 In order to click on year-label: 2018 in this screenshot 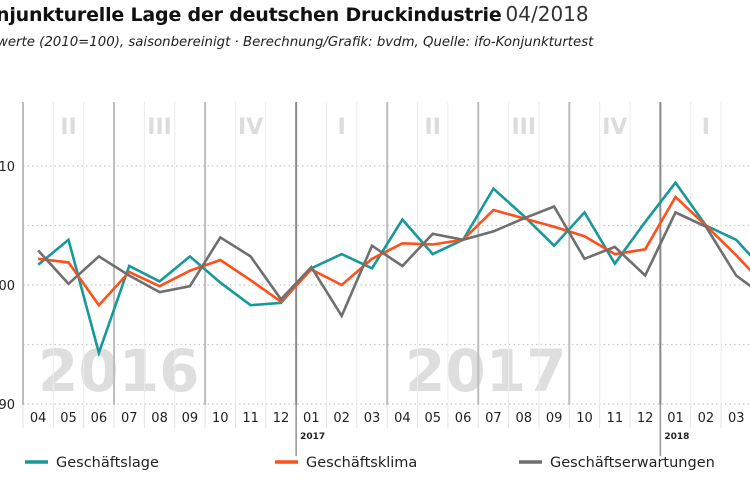, I will do `click(676, 437)`.